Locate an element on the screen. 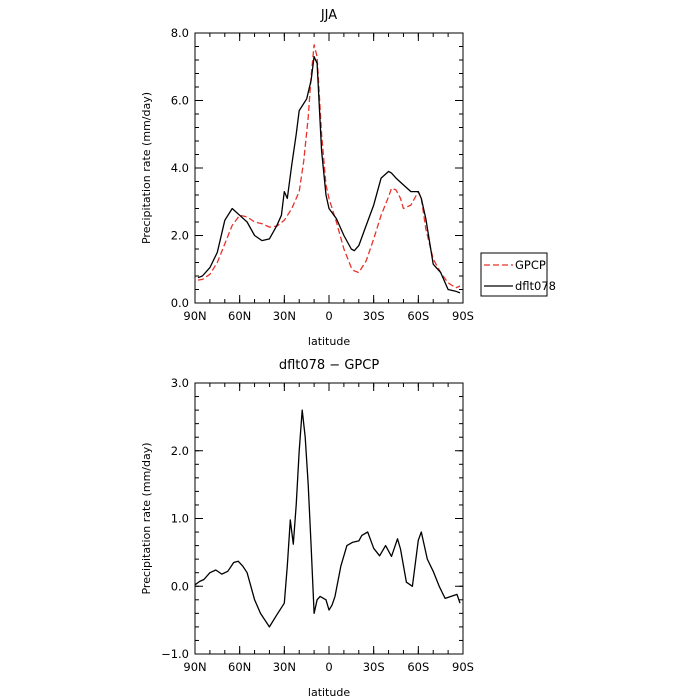  series-line-difference is located at coordinates (327, 518).